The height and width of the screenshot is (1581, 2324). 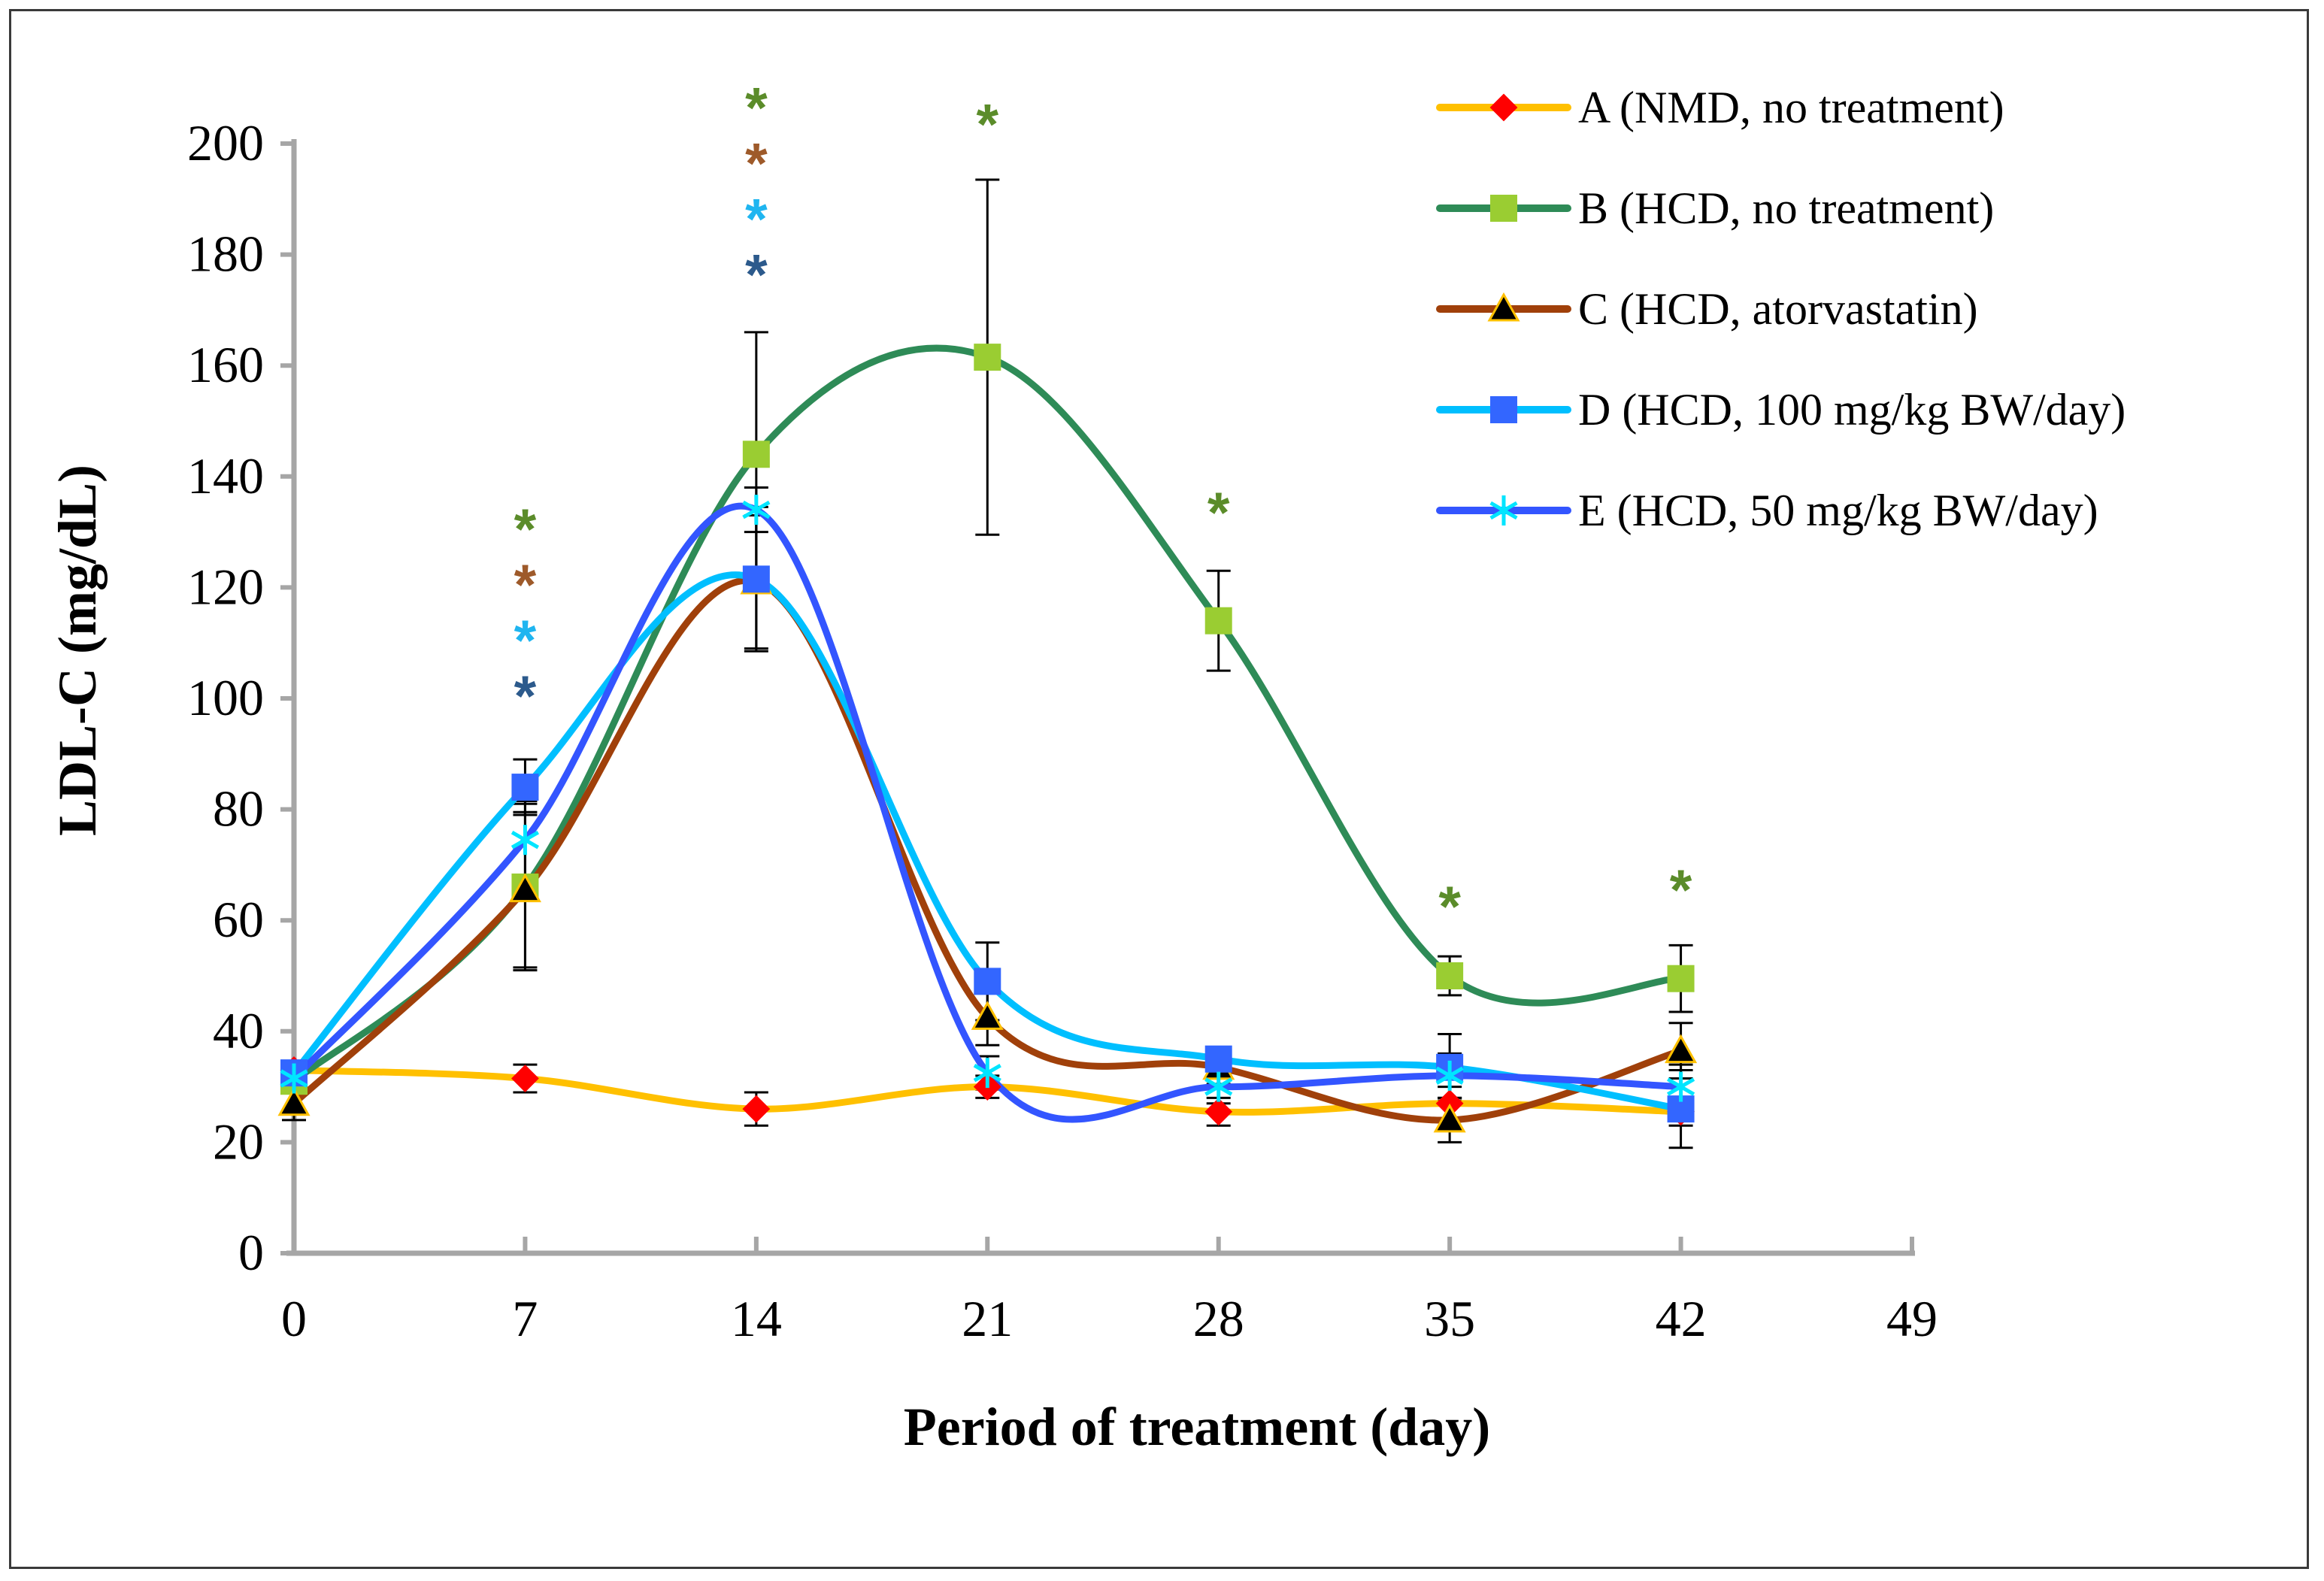 I want to click on y-tick-label: 60, so click(x=238, y=919).